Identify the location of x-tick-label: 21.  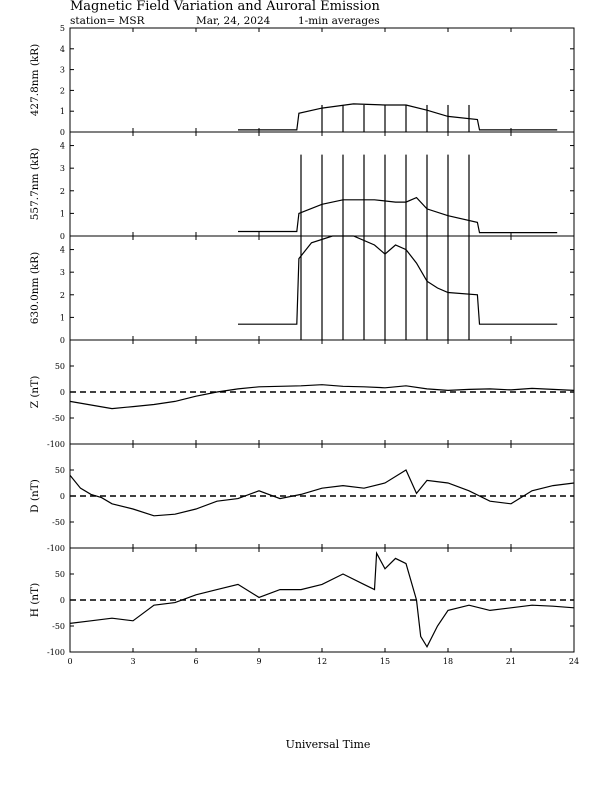
(511, 661).